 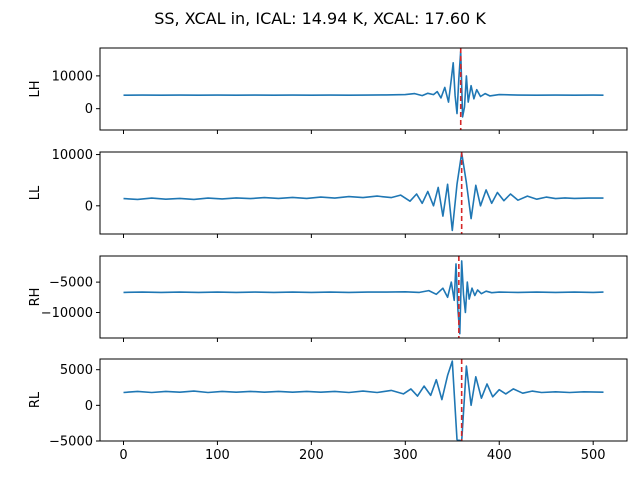 I want to click on y-axis-label: RL, so click(x=35, y=399).